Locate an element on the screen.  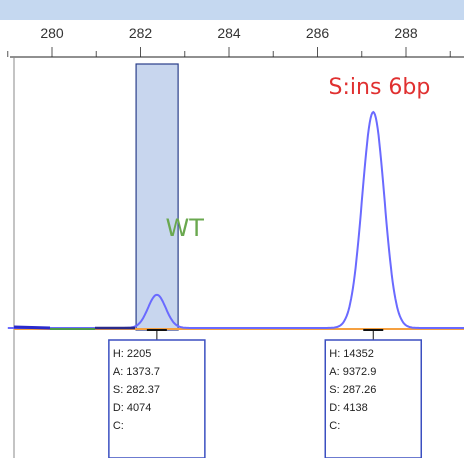
x-tick-label: 288 is located at coordinates (406, 33).